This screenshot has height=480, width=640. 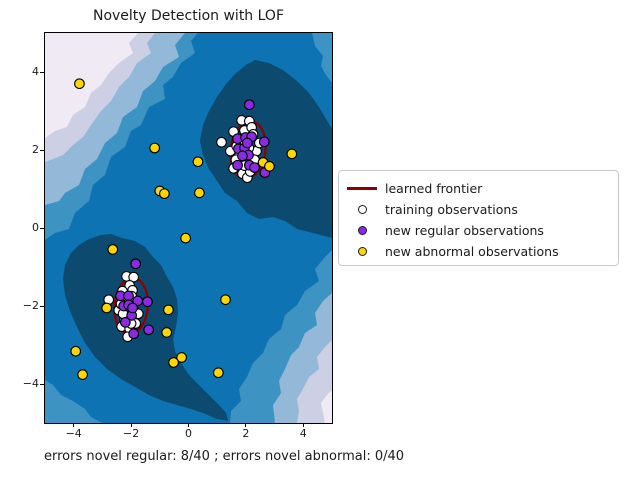 I want to click on legend-item-2: new regular observations, so click(x=478, y=230).